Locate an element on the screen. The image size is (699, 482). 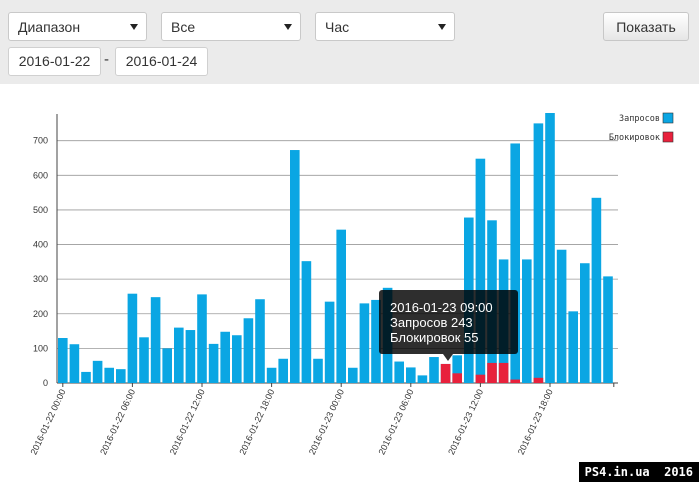
x-tick-label: 2016-01-22 12:00 is located at coordinates (187, 422).